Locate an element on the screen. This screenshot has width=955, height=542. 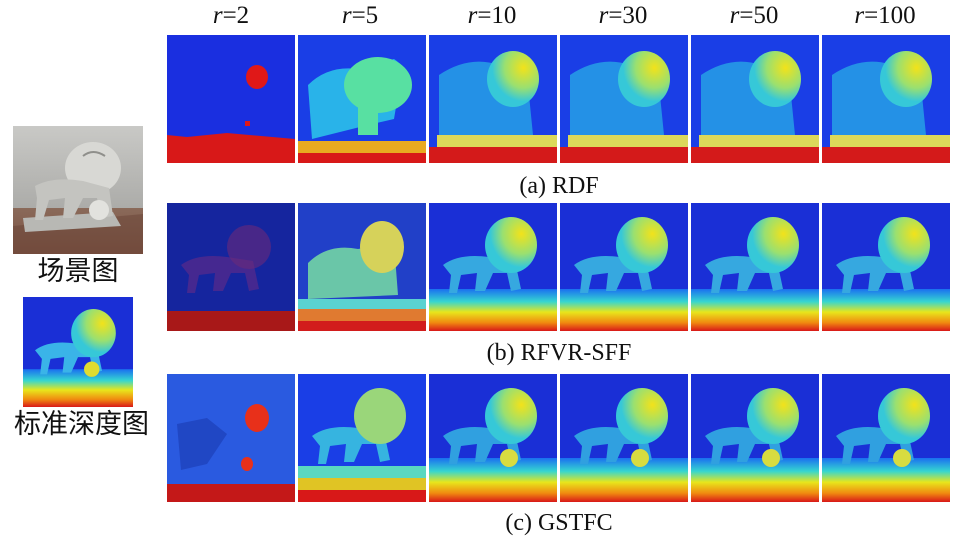
col-header-r100: r=100 is located at coordinates (885, 15).